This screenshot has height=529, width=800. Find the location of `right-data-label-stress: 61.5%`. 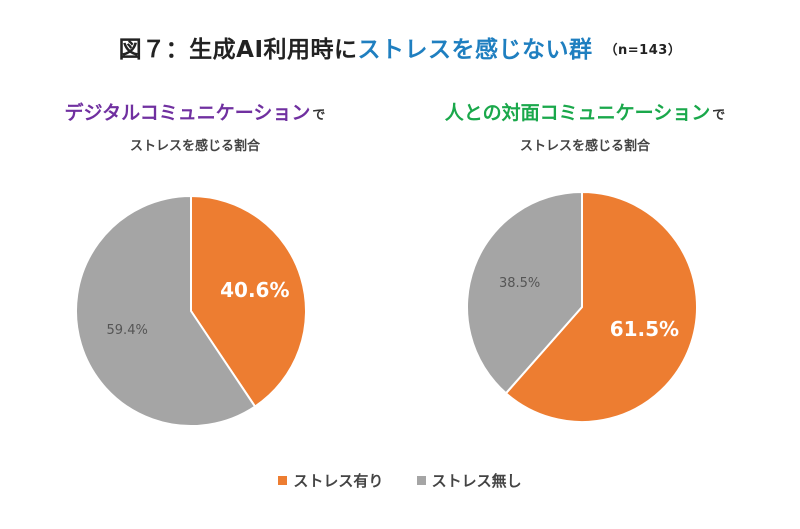

right-data-label-stress: 61.5% is located at coordinates (644, 329).